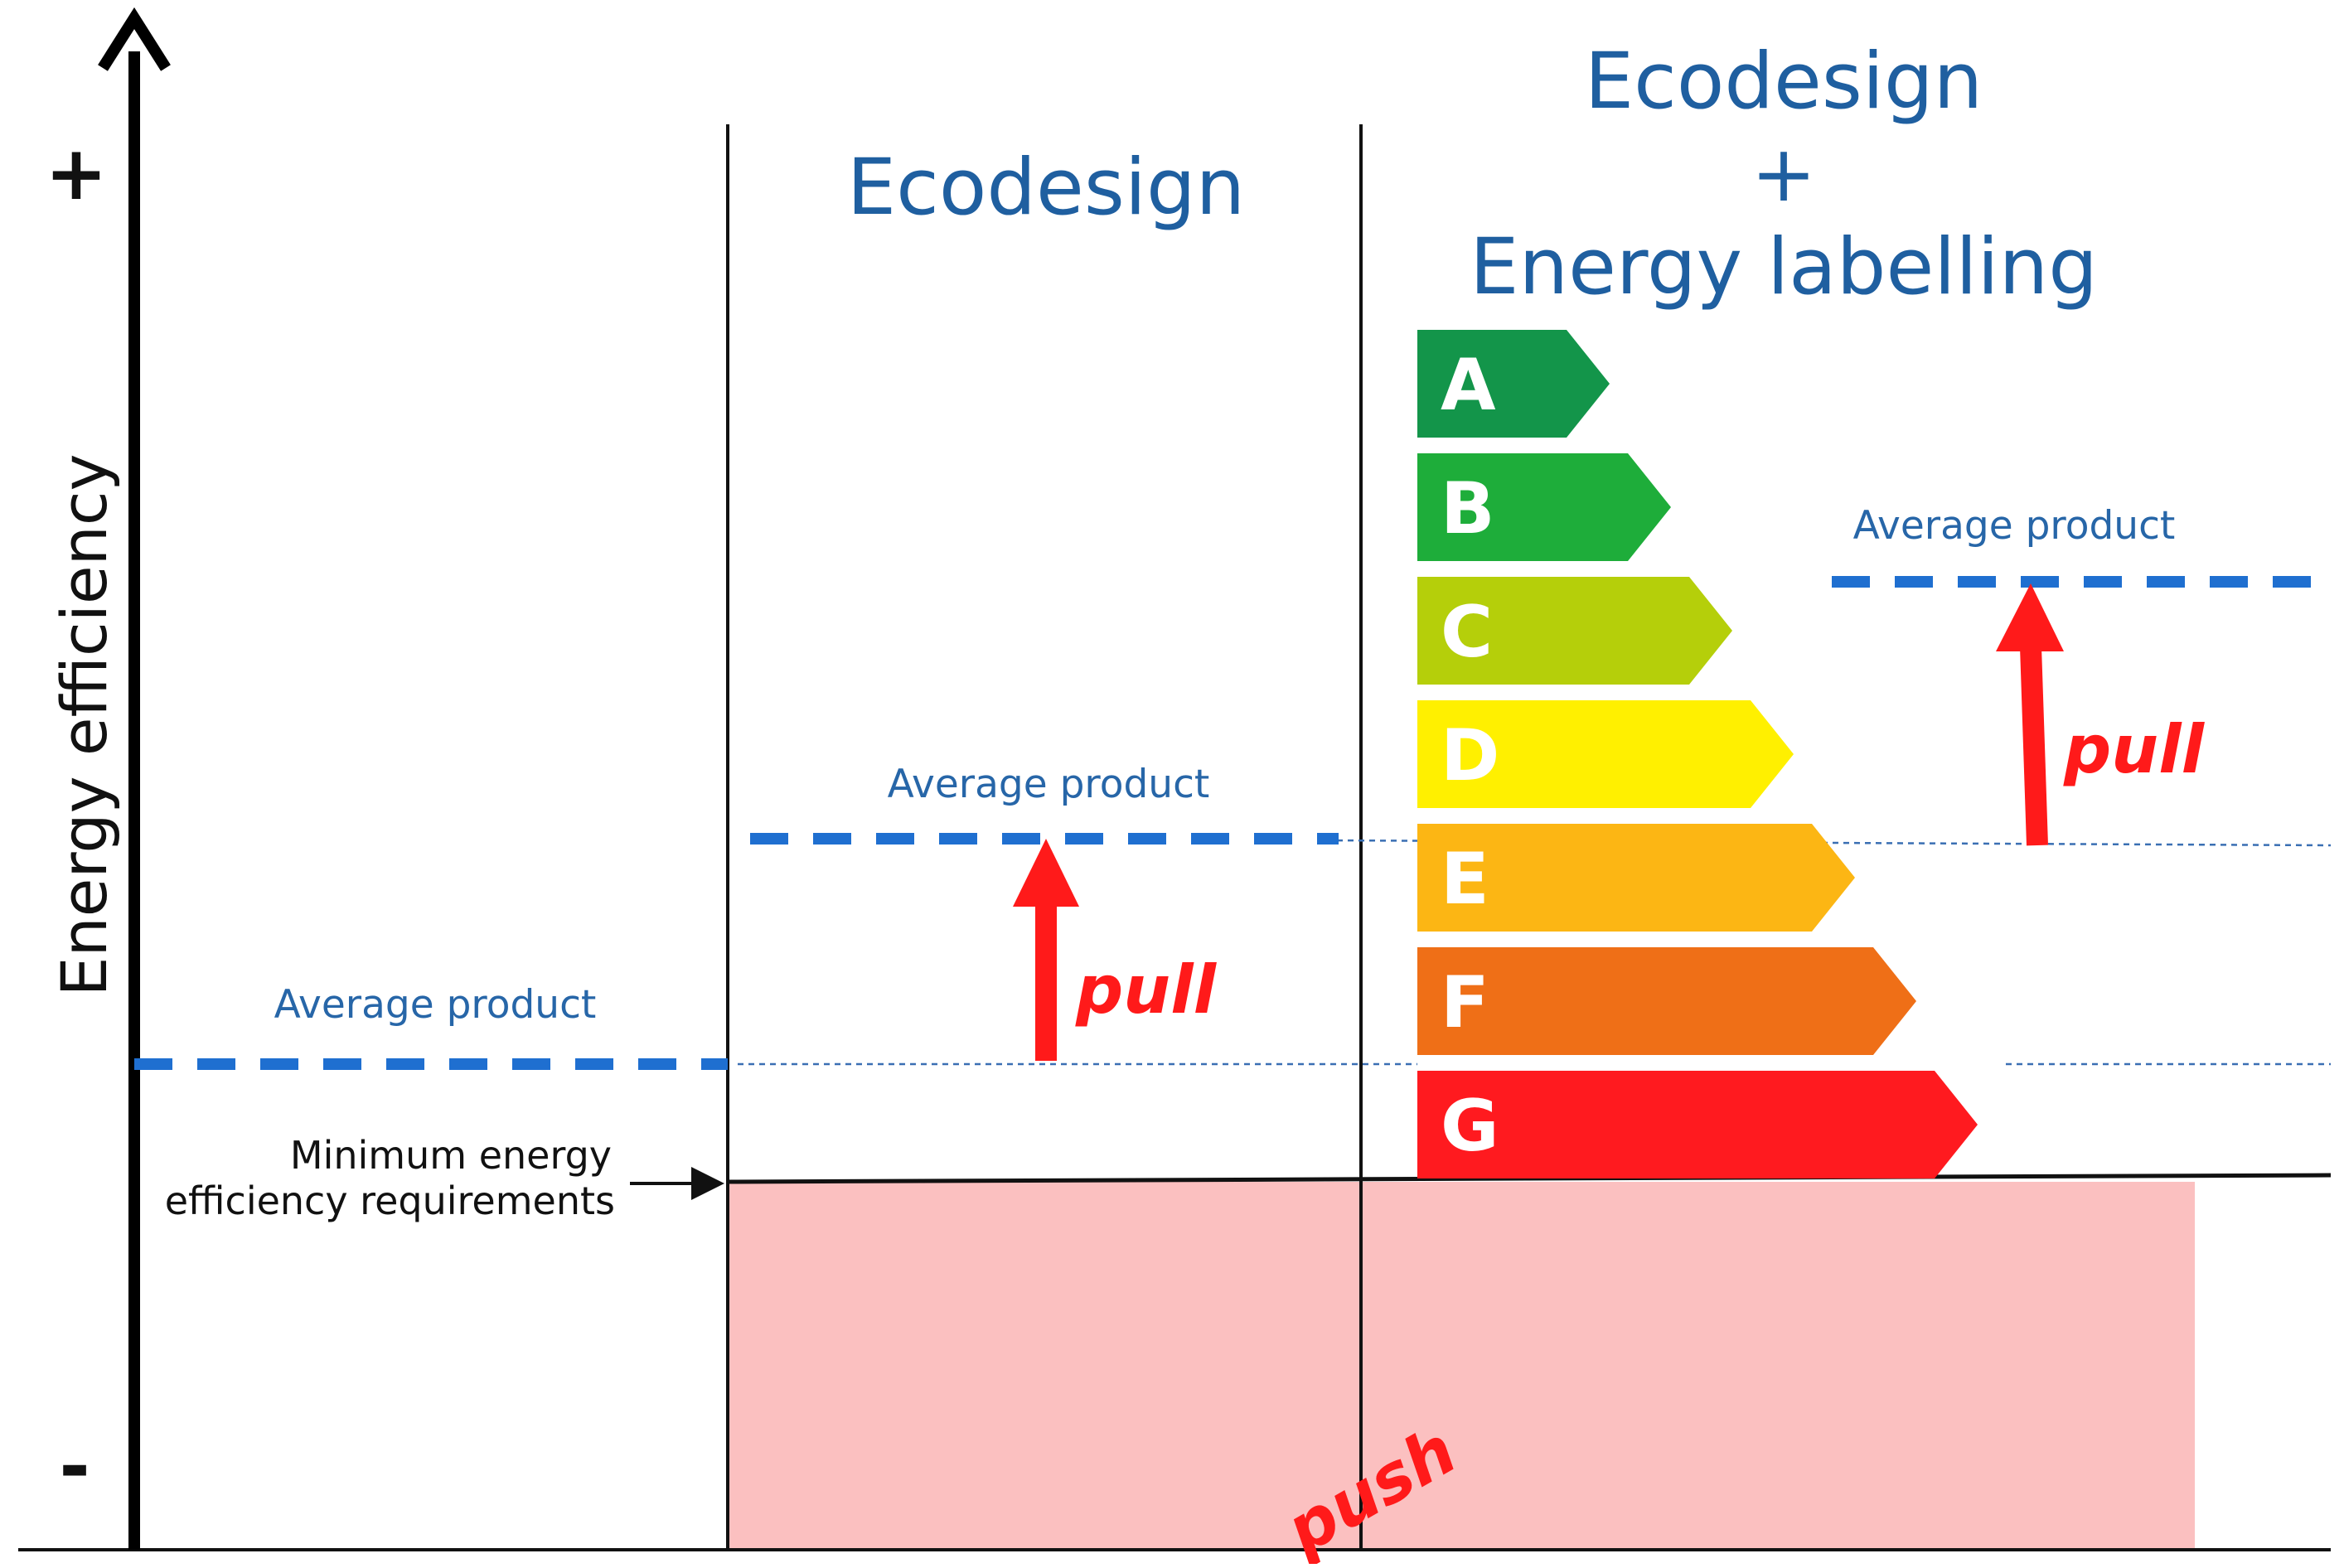 This screenshot has width=2344, height=1568. I want to click on energy-band-letter-e: E, so click(1465, 879).